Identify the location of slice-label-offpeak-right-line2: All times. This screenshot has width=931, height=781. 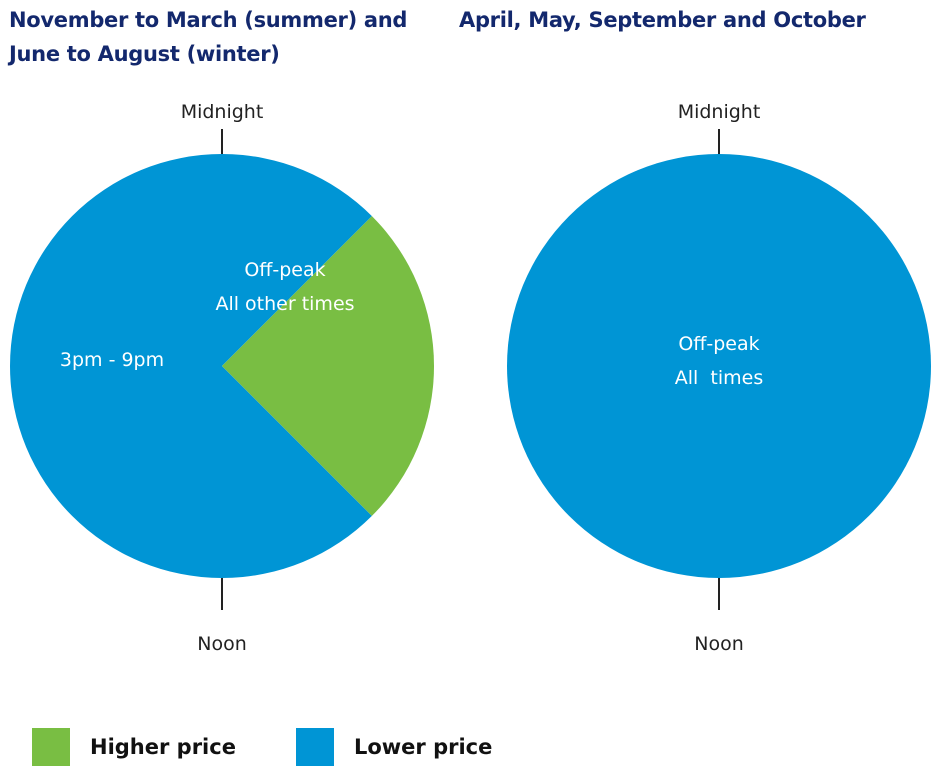
(719, 378).